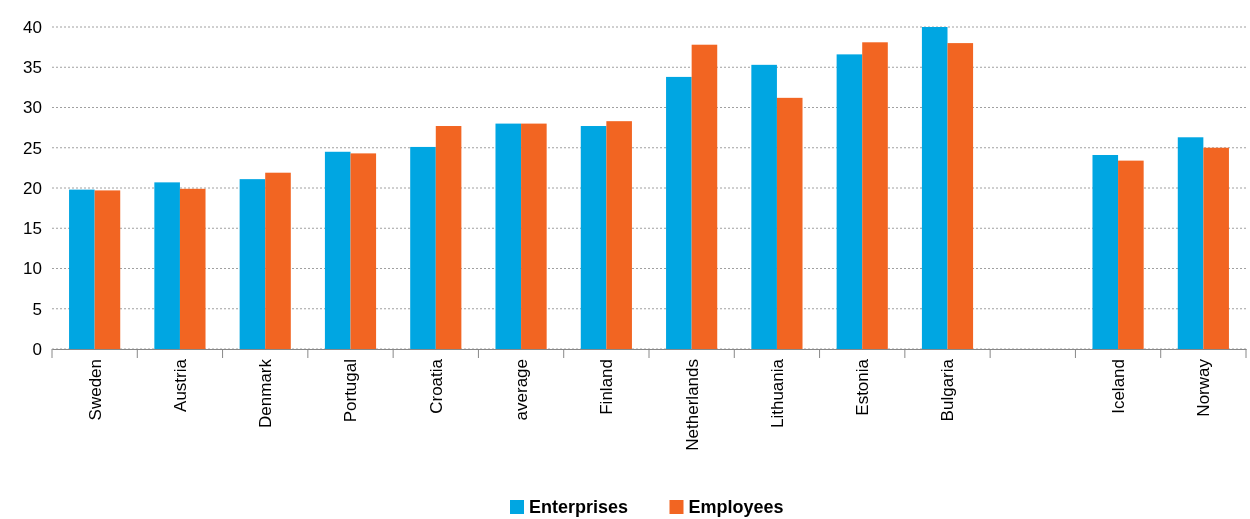  What do you see at coordinates (948, 390) in the screenshot?
I see `x-tick-label: Bulgaria` at bounding box center [948, 390].